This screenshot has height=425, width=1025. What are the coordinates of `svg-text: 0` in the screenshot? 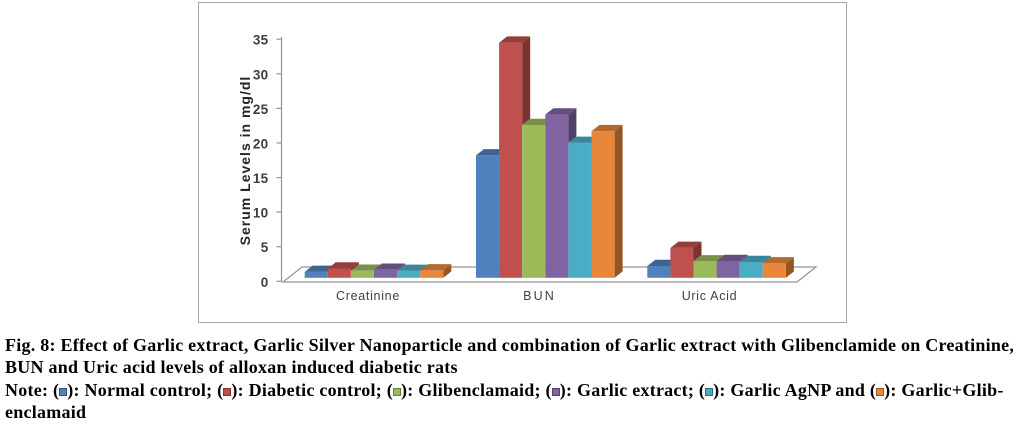 It's located at (265, 282).